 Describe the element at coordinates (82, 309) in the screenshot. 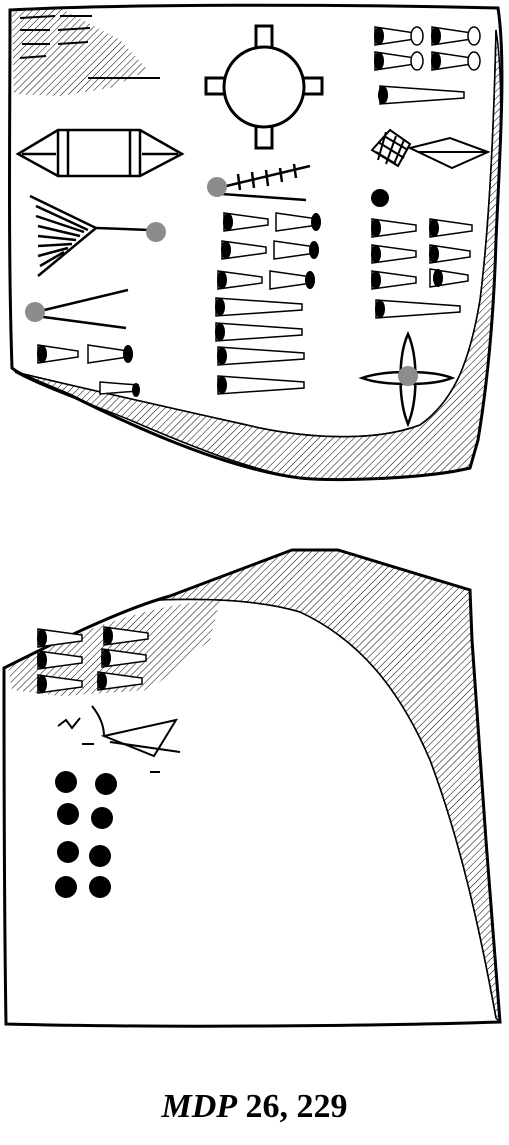

I see `angle-sign` at that location.